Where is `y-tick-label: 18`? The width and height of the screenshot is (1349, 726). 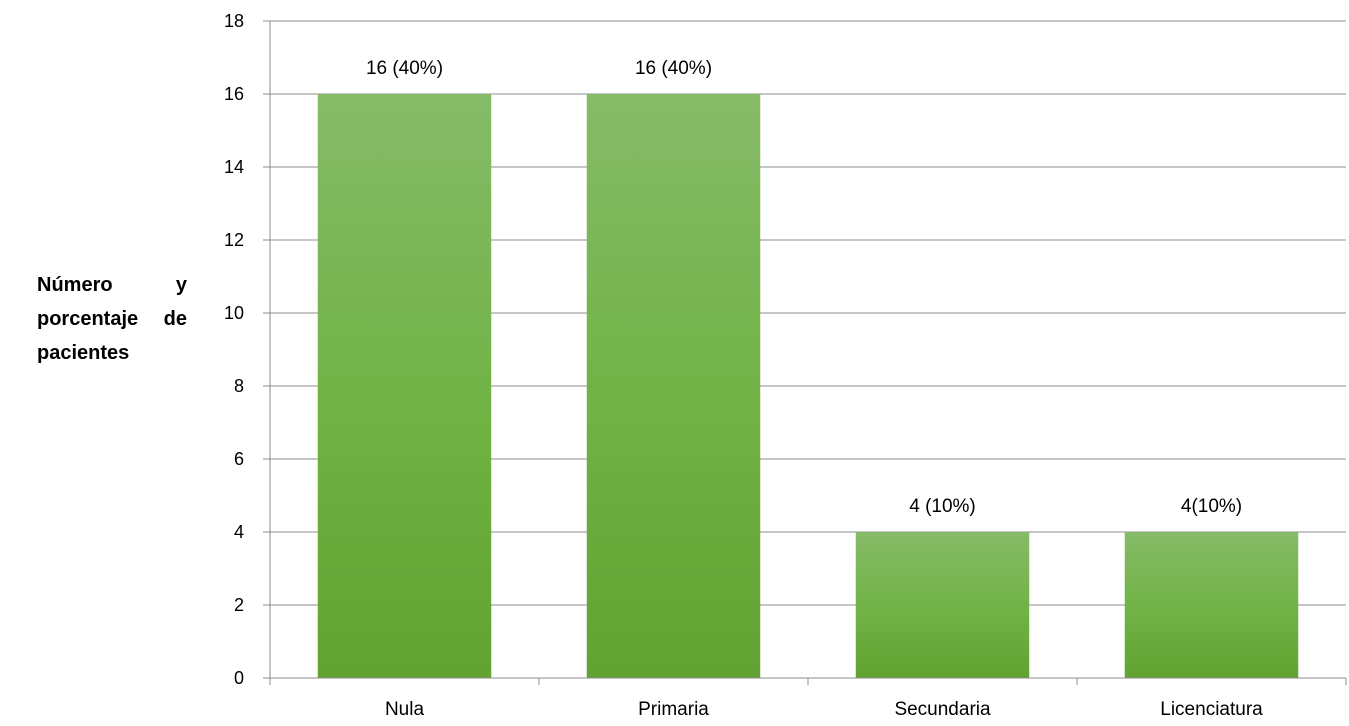 y-tick-label: 18 is located at coordinates (234, 21).